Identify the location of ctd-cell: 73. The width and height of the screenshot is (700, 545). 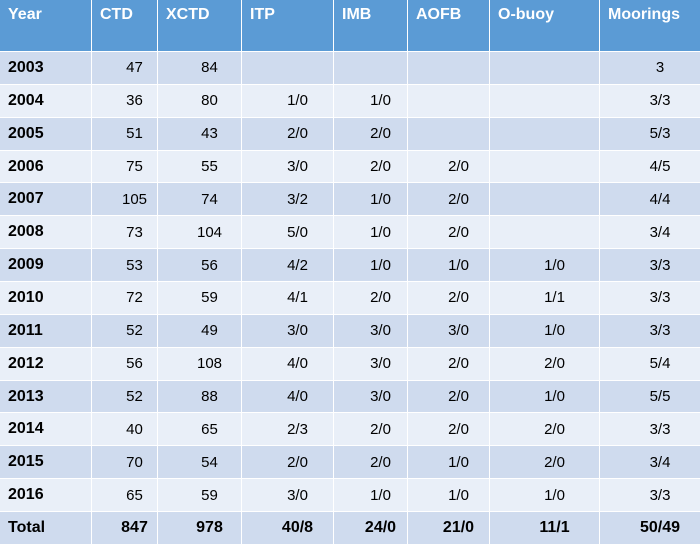
(125, 233).